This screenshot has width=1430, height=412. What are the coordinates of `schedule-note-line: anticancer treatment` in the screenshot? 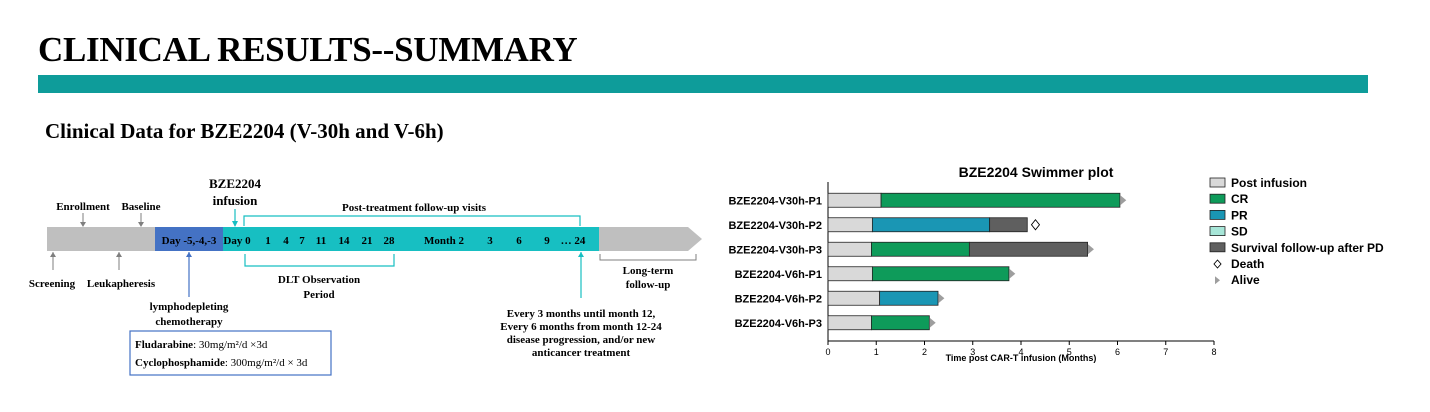 It's located at (581, 353).